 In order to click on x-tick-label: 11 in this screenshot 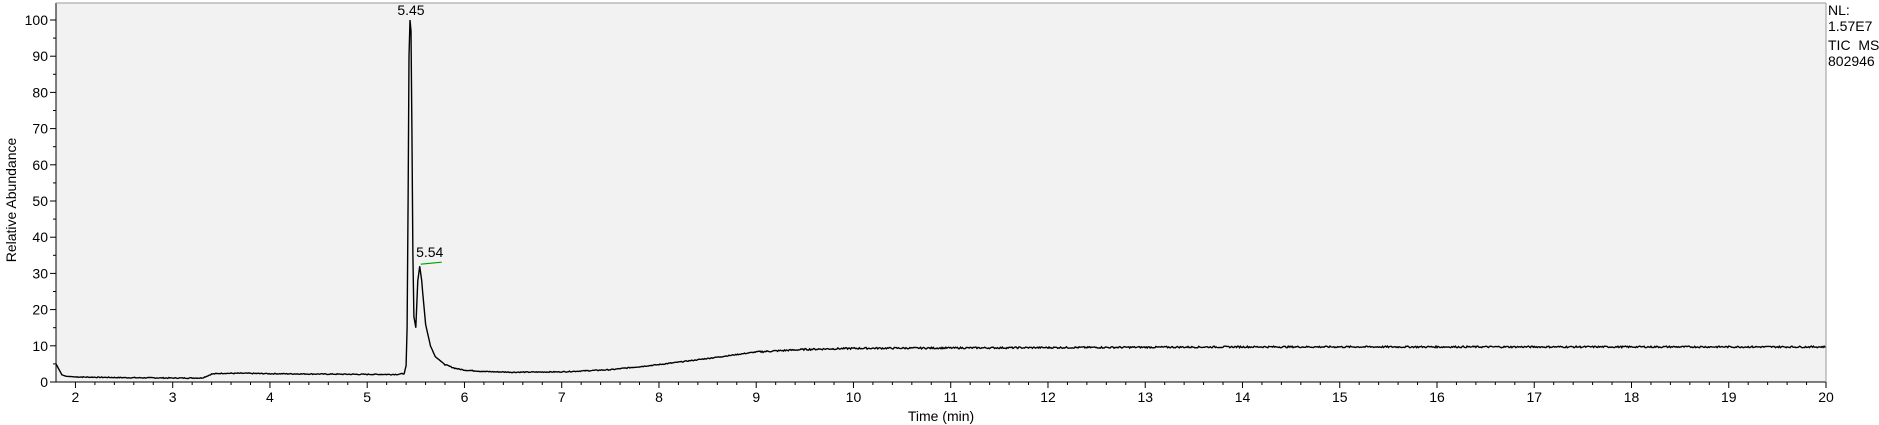, I will do `click(950, 397)`.